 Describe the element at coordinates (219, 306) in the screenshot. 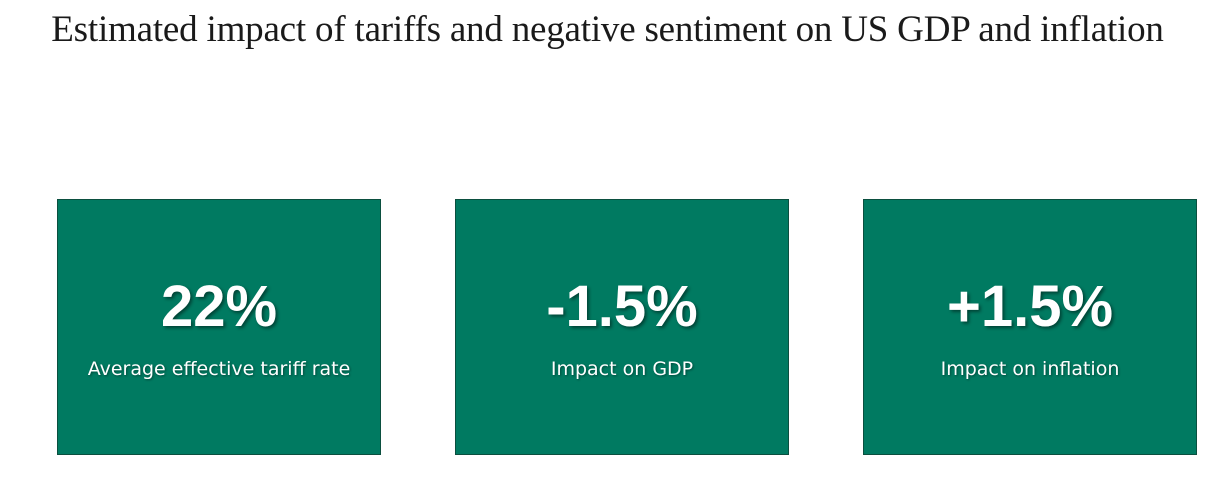

I see `stat-value: 22%` at that location.